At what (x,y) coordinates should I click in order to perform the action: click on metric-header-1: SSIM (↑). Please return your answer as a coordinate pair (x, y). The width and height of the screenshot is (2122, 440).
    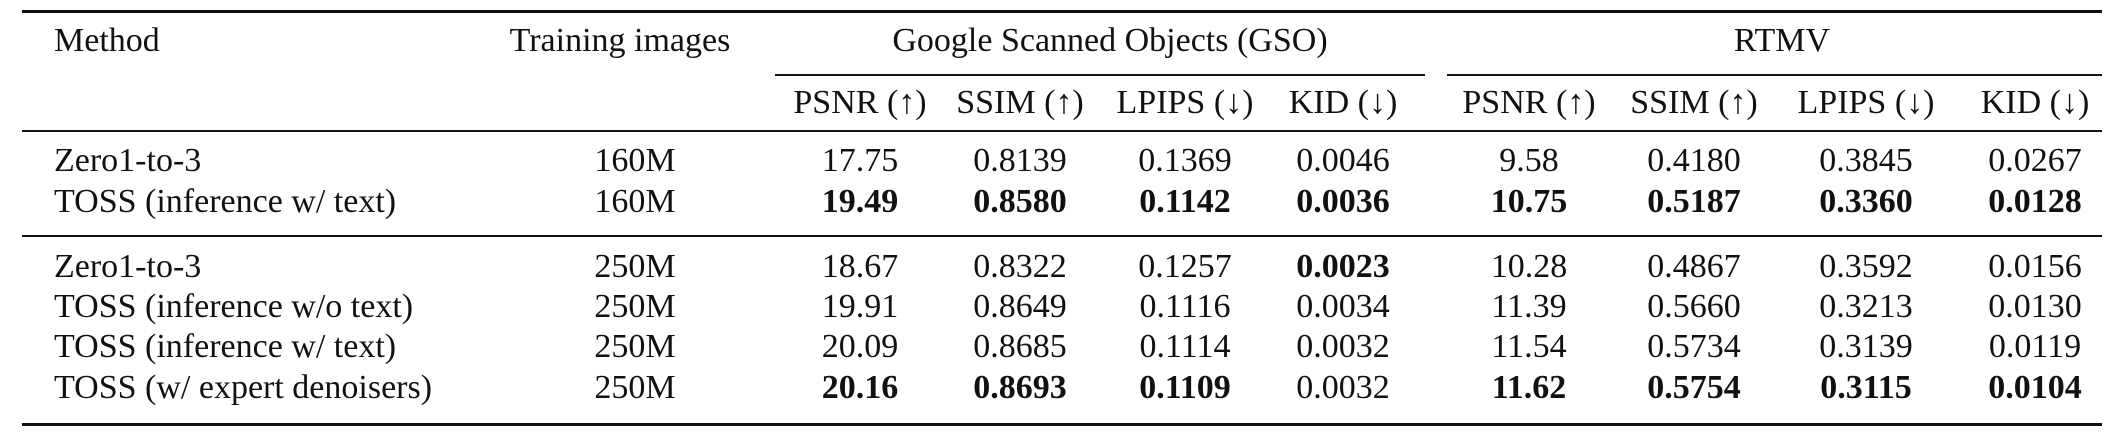
    Looking at the image, I should click on (1020, 102).